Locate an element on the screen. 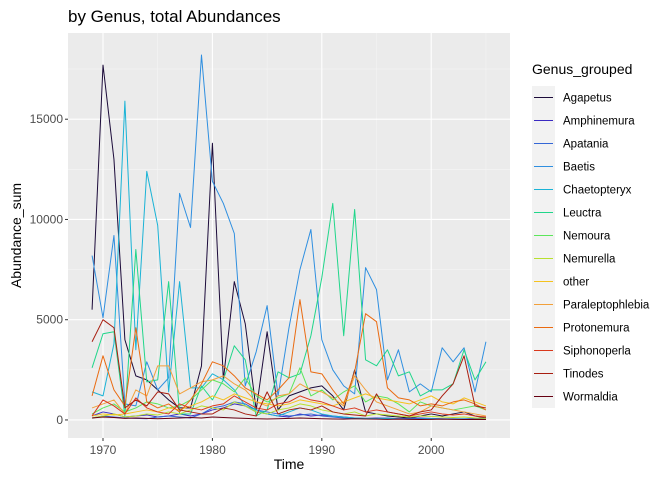 The width and height of the screenshot is (672, 480). y-axis-title: Abundance_sum is located at coordinates (16, 235).